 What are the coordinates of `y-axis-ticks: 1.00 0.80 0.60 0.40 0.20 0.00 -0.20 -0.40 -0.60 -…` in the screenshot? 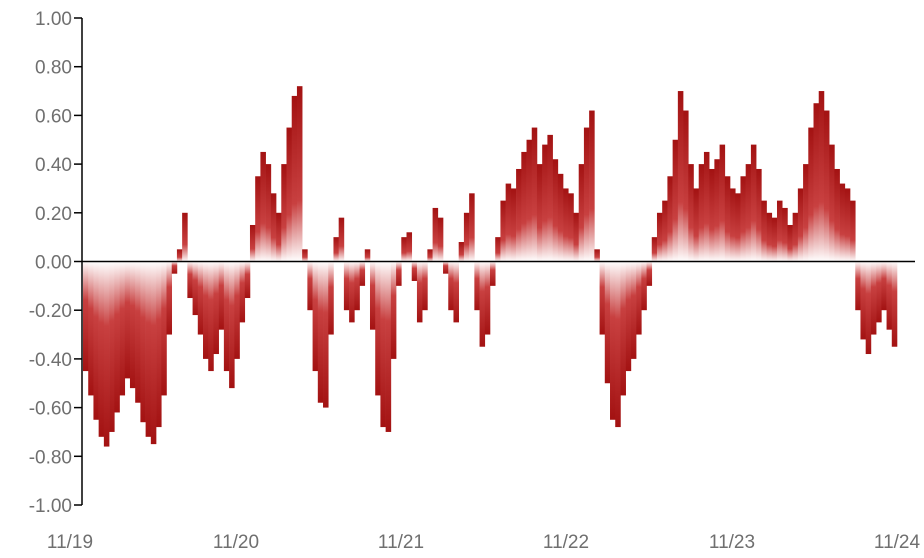 It's located at (55, 263).